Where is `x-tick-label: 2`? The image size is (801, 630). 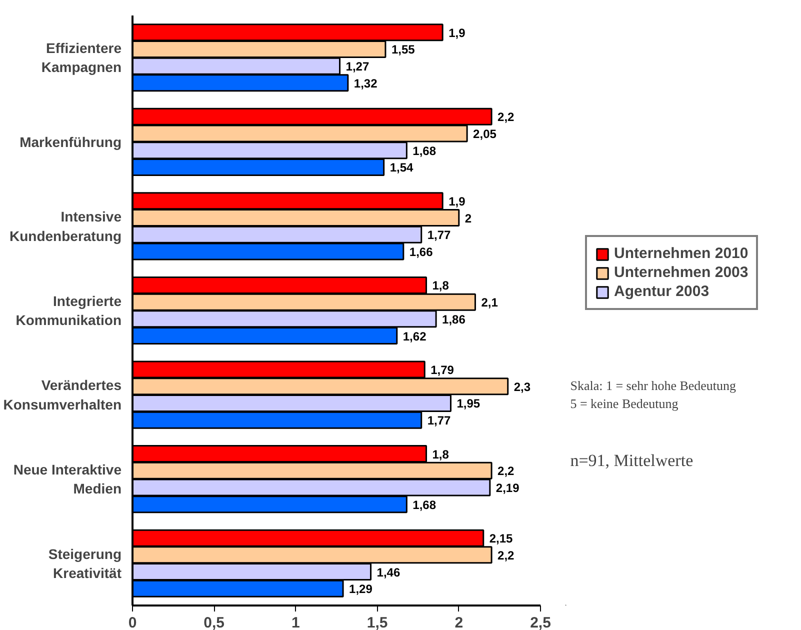 x-tick-label: 2 is located at coordinates (459, 622).